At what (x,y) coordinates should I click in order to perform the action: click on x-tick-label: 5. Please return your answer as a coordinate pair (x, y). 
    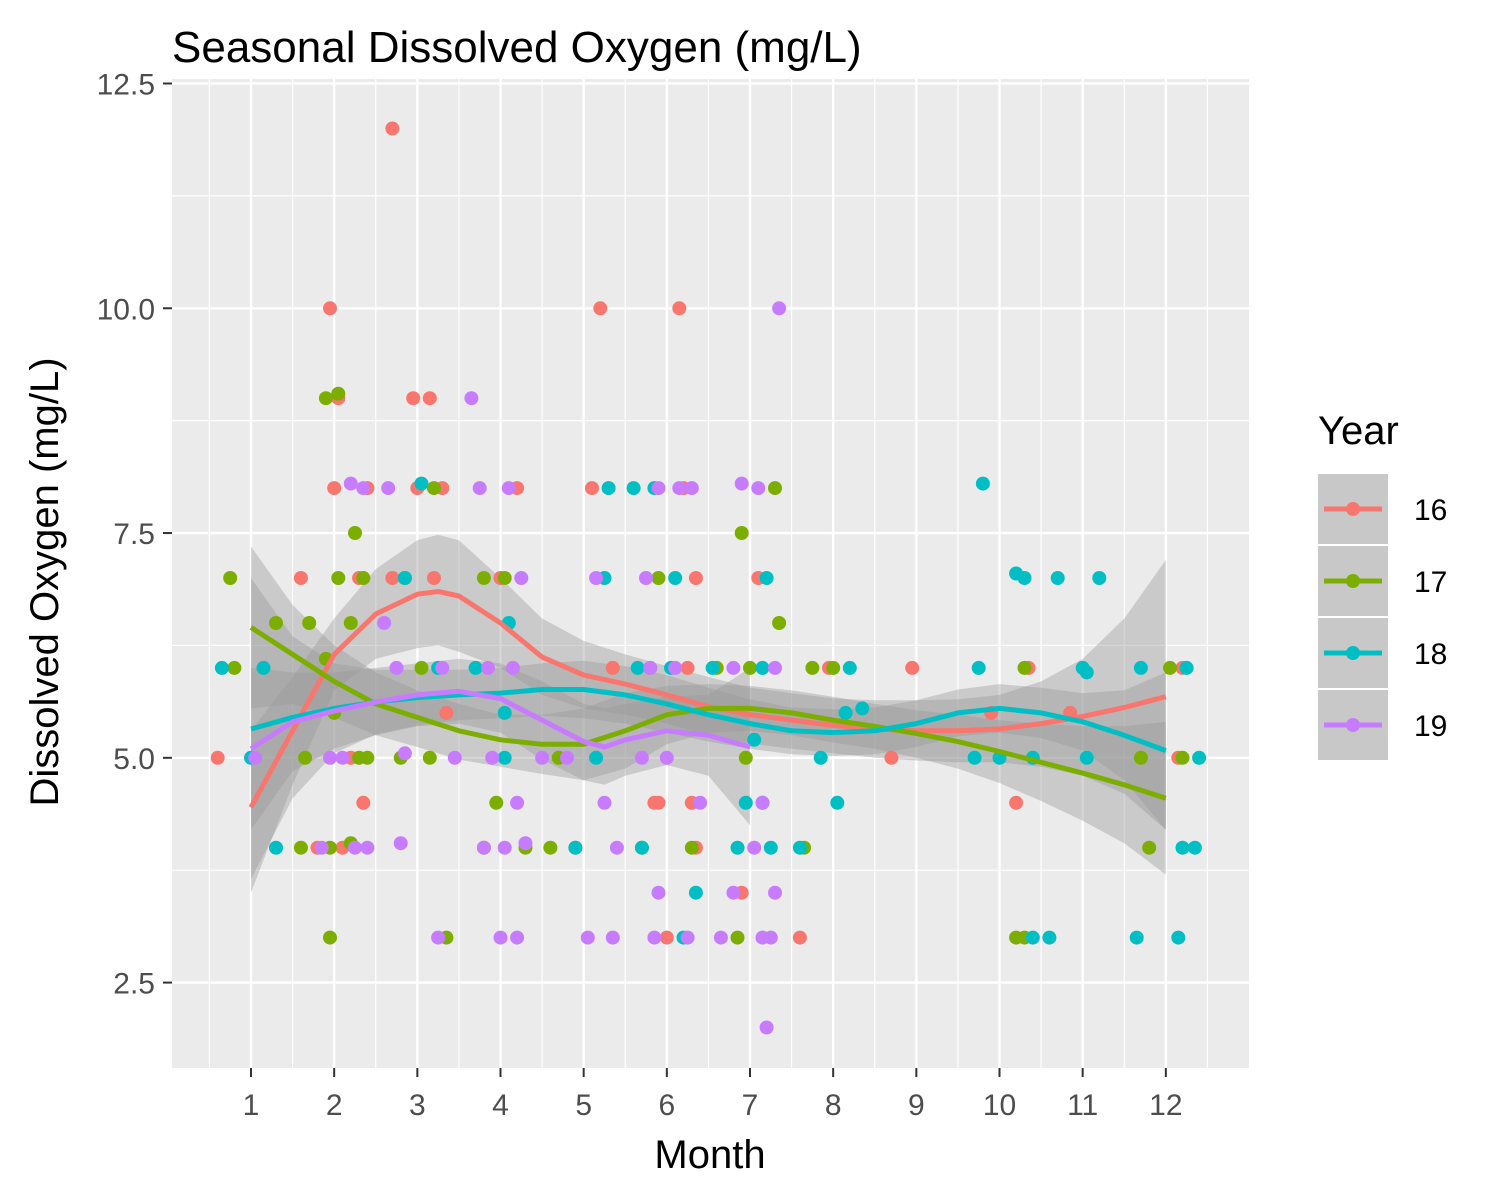
    Looking at the image, I should click on (583, 1105).